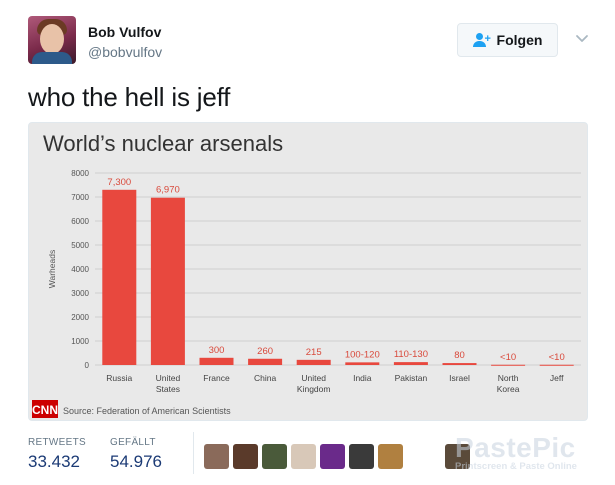  Describe the element at coordinates (54, 461) in the screenshot. I see `retweets-count: 33.432` at that location.